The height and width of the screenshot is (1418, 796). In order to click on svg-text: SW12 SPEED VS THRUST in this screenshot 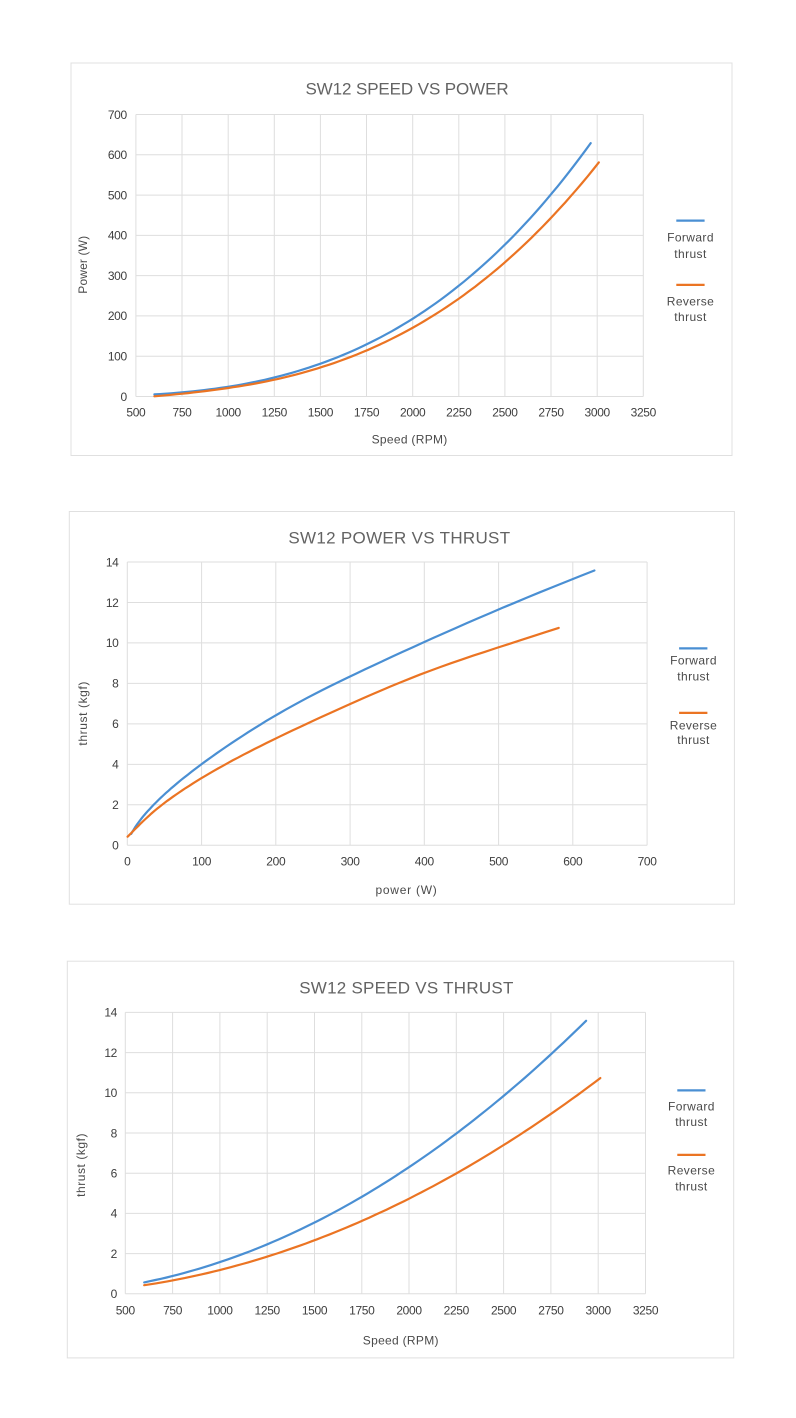, I will do `click(406, 988)`.